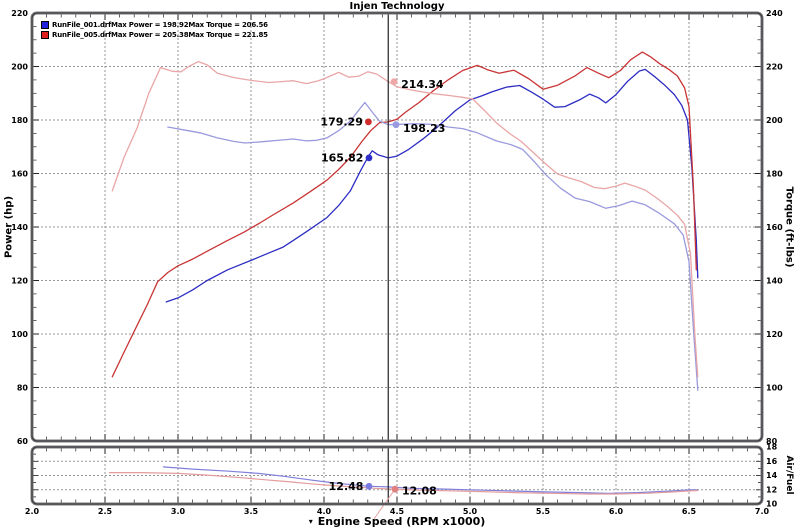 Image resolution: width=800 pixels, height=530 pixels. Describe the element at coordinates (23, 441) in the screenshot. I see `power-tick-label: 60` at that location.